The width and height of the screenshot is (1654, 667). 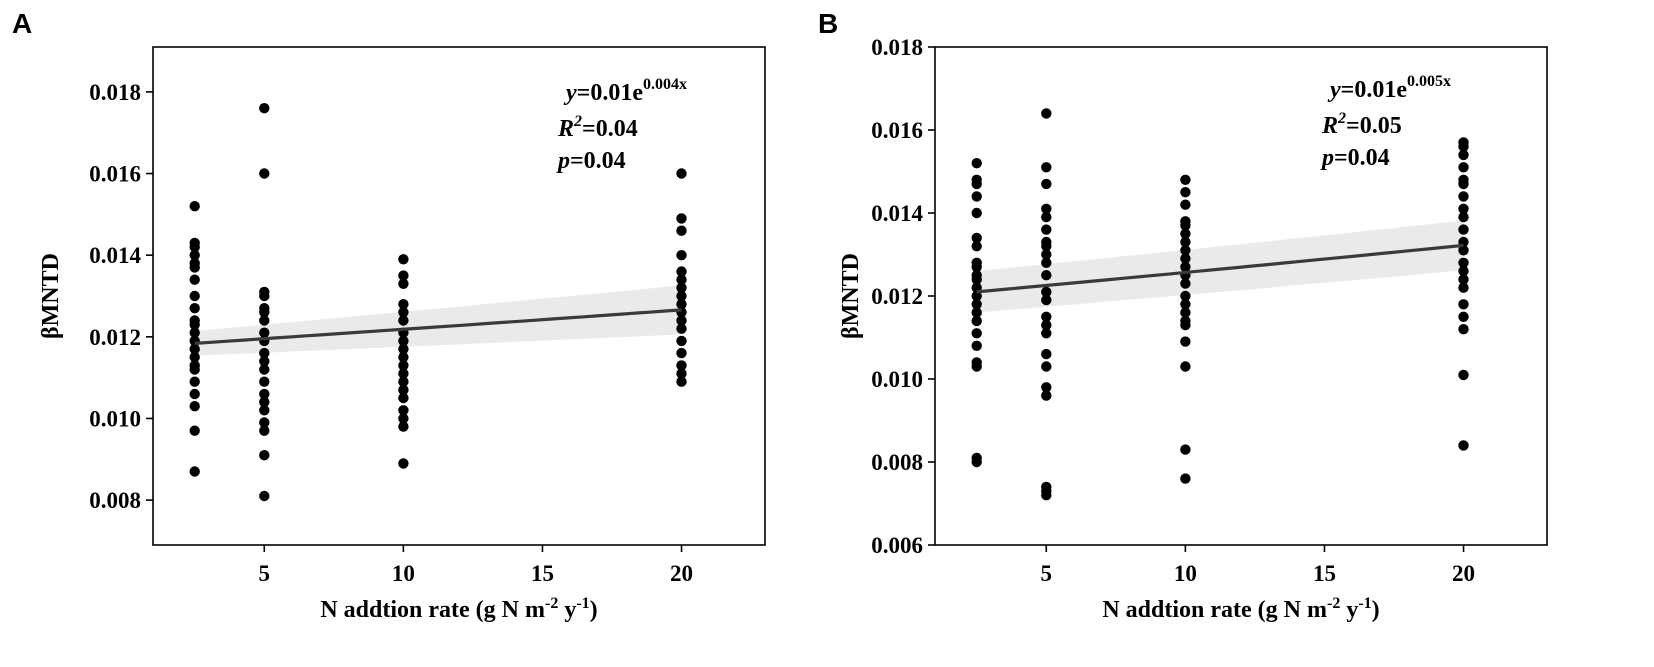 What do you see at coordinates (1324, 573) in the screenshot?
I see `panel-b-x-tick-label-2: 15` at bounding box center [1324, 573].